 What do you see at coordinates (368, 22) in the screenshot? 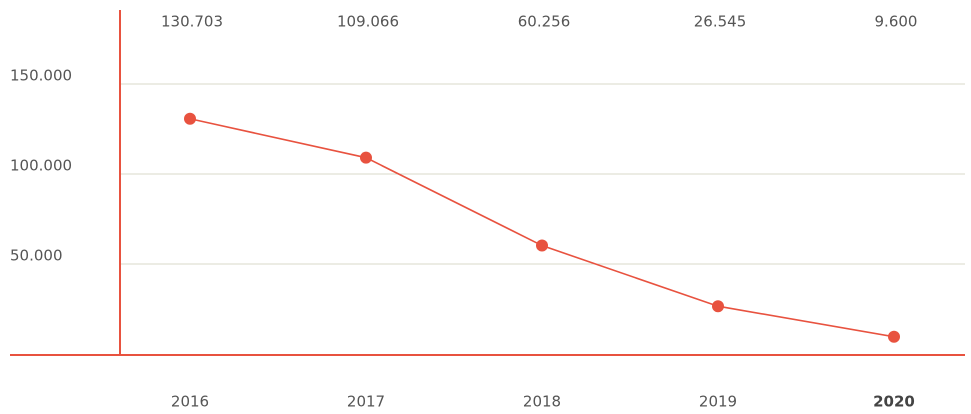
I see `value-label: 109.066` at bounding box center [368, 22].